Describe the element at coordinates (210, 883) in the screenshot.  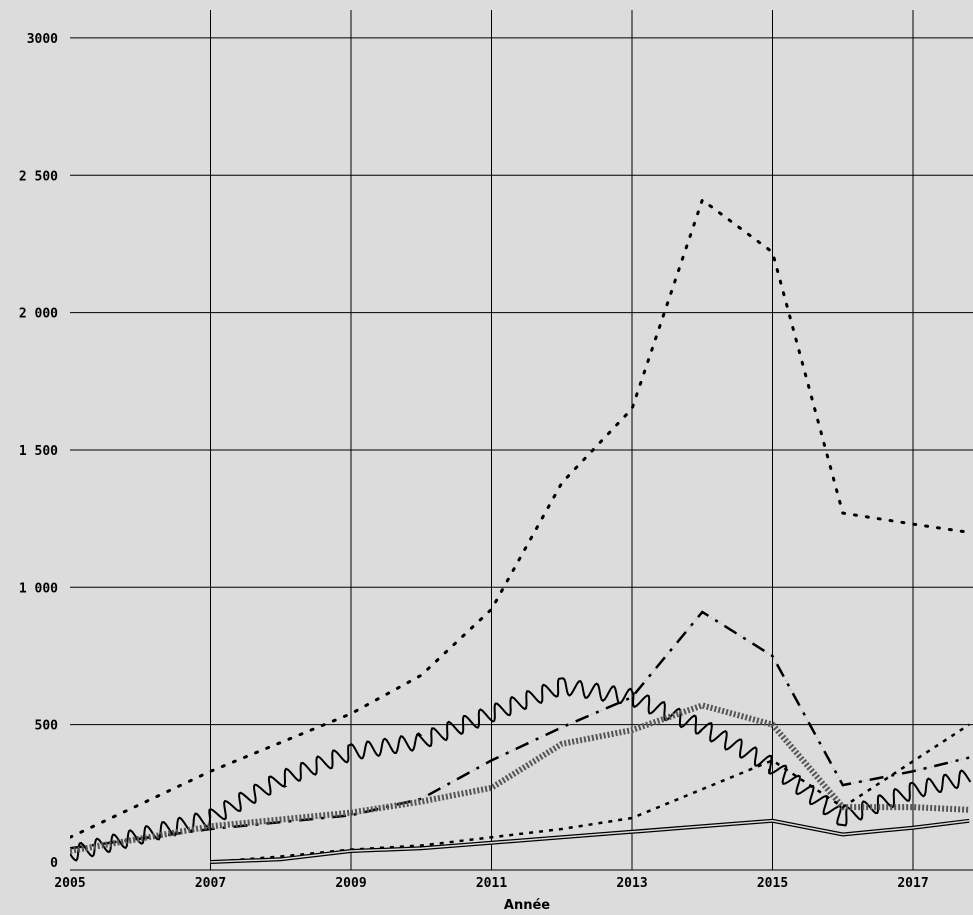
I see `x-tick-label: 2007` at that location.